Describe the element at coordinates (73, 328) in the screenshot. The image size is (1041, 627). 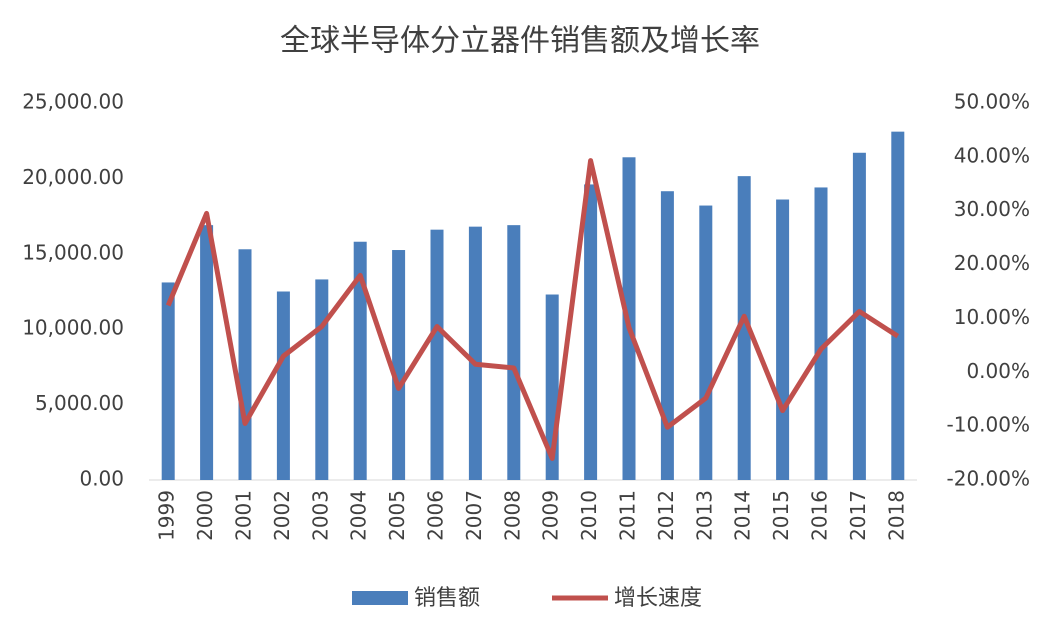
I see `y-tick-label: 10,000.00` at that location.